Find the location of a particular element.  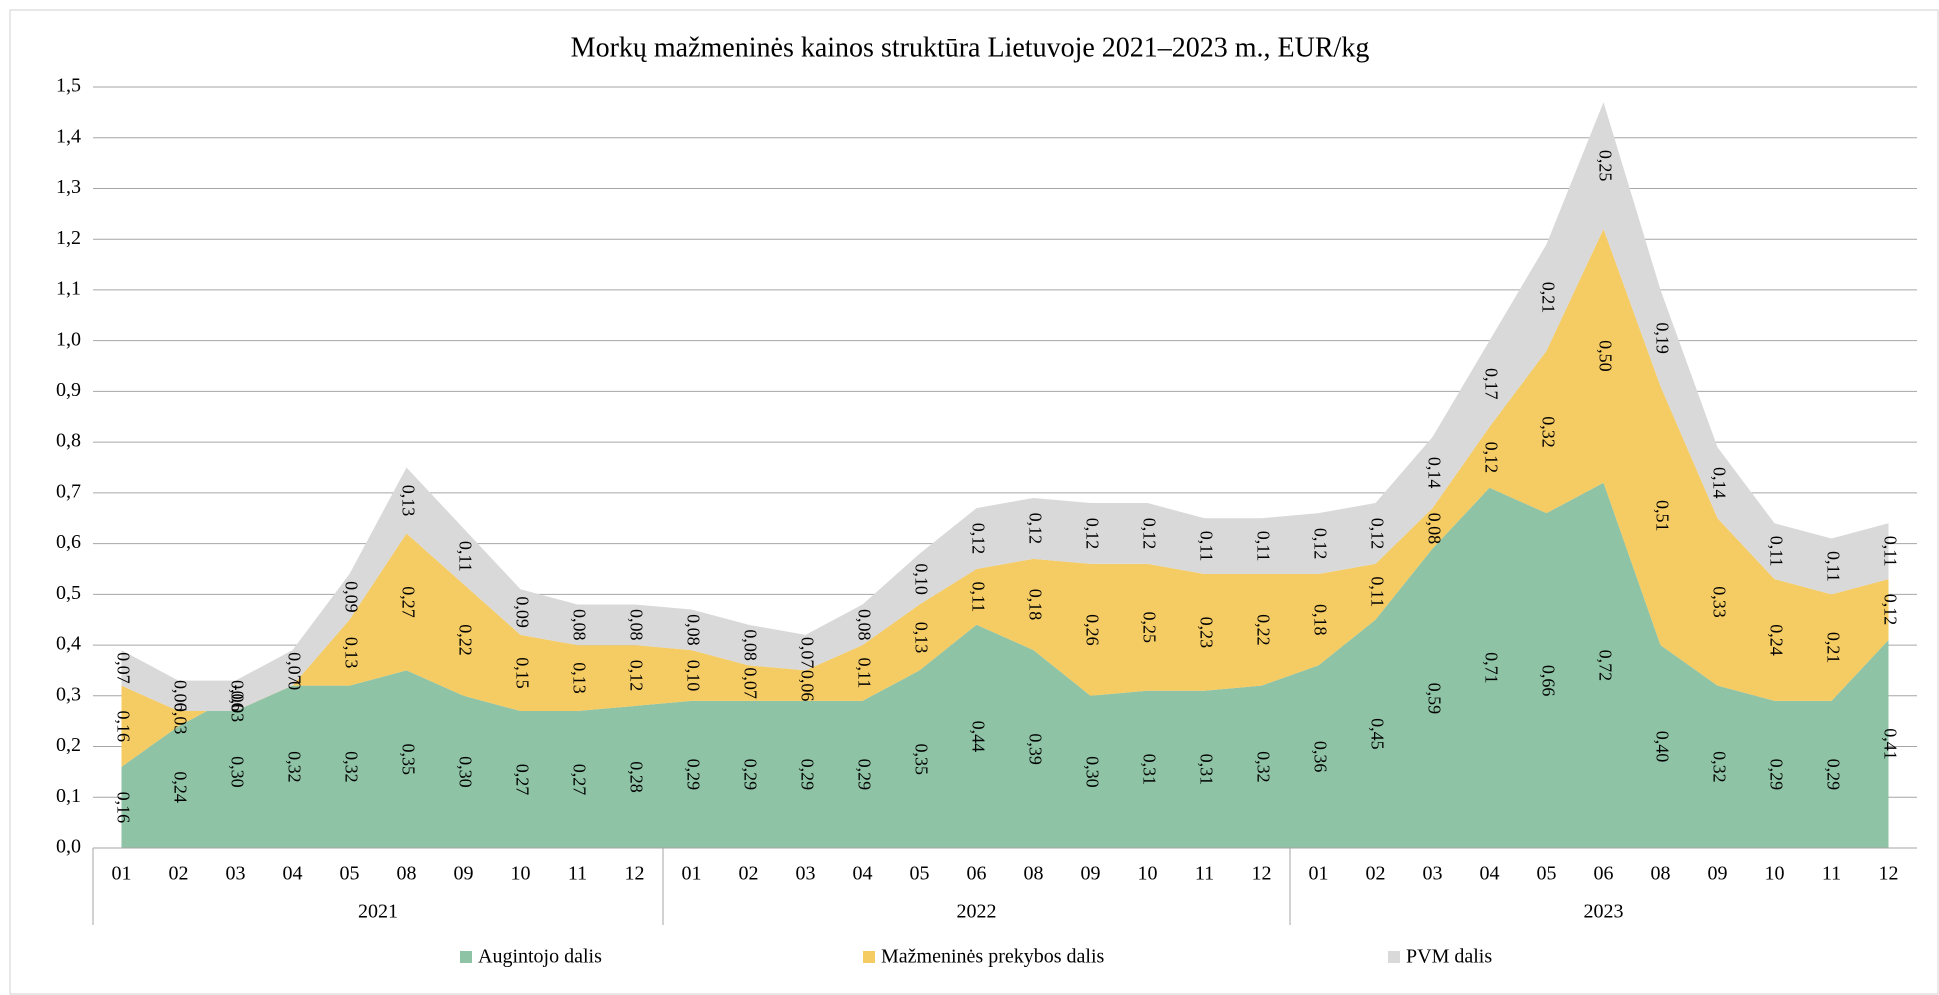

x-tick-label: 11 is located at coordinates (1831, 874).